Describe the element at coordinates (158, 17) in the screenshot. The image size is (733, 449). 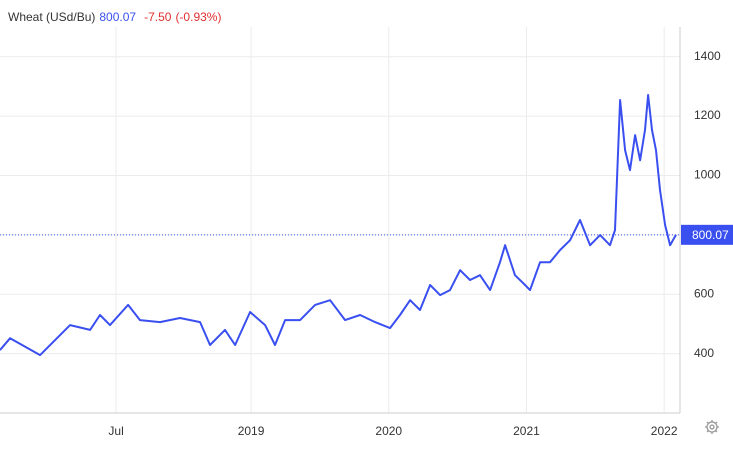
I see `change: -7.50` at that location.